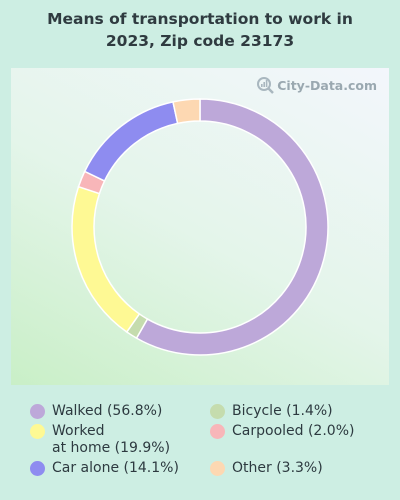 The height and width of the screenshot is (500, 400). What do you see at coordinates (327, 85) in the screenshot?
I see `watermark-text: City-Data.com` at bounding box center [327, 85].